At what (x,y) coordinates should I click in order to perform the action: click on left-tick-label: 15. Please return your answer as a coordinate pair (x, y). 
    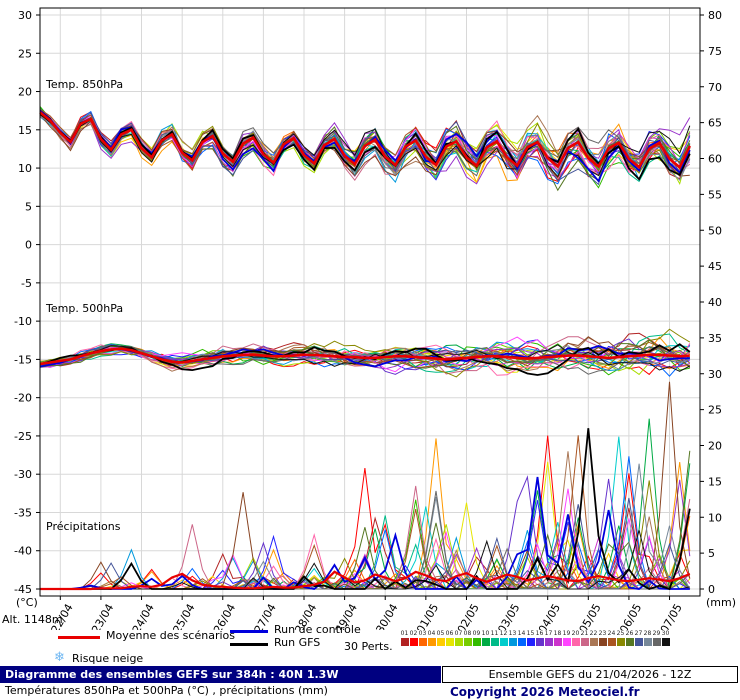
    Looking at the image, I should click on (25, 130).